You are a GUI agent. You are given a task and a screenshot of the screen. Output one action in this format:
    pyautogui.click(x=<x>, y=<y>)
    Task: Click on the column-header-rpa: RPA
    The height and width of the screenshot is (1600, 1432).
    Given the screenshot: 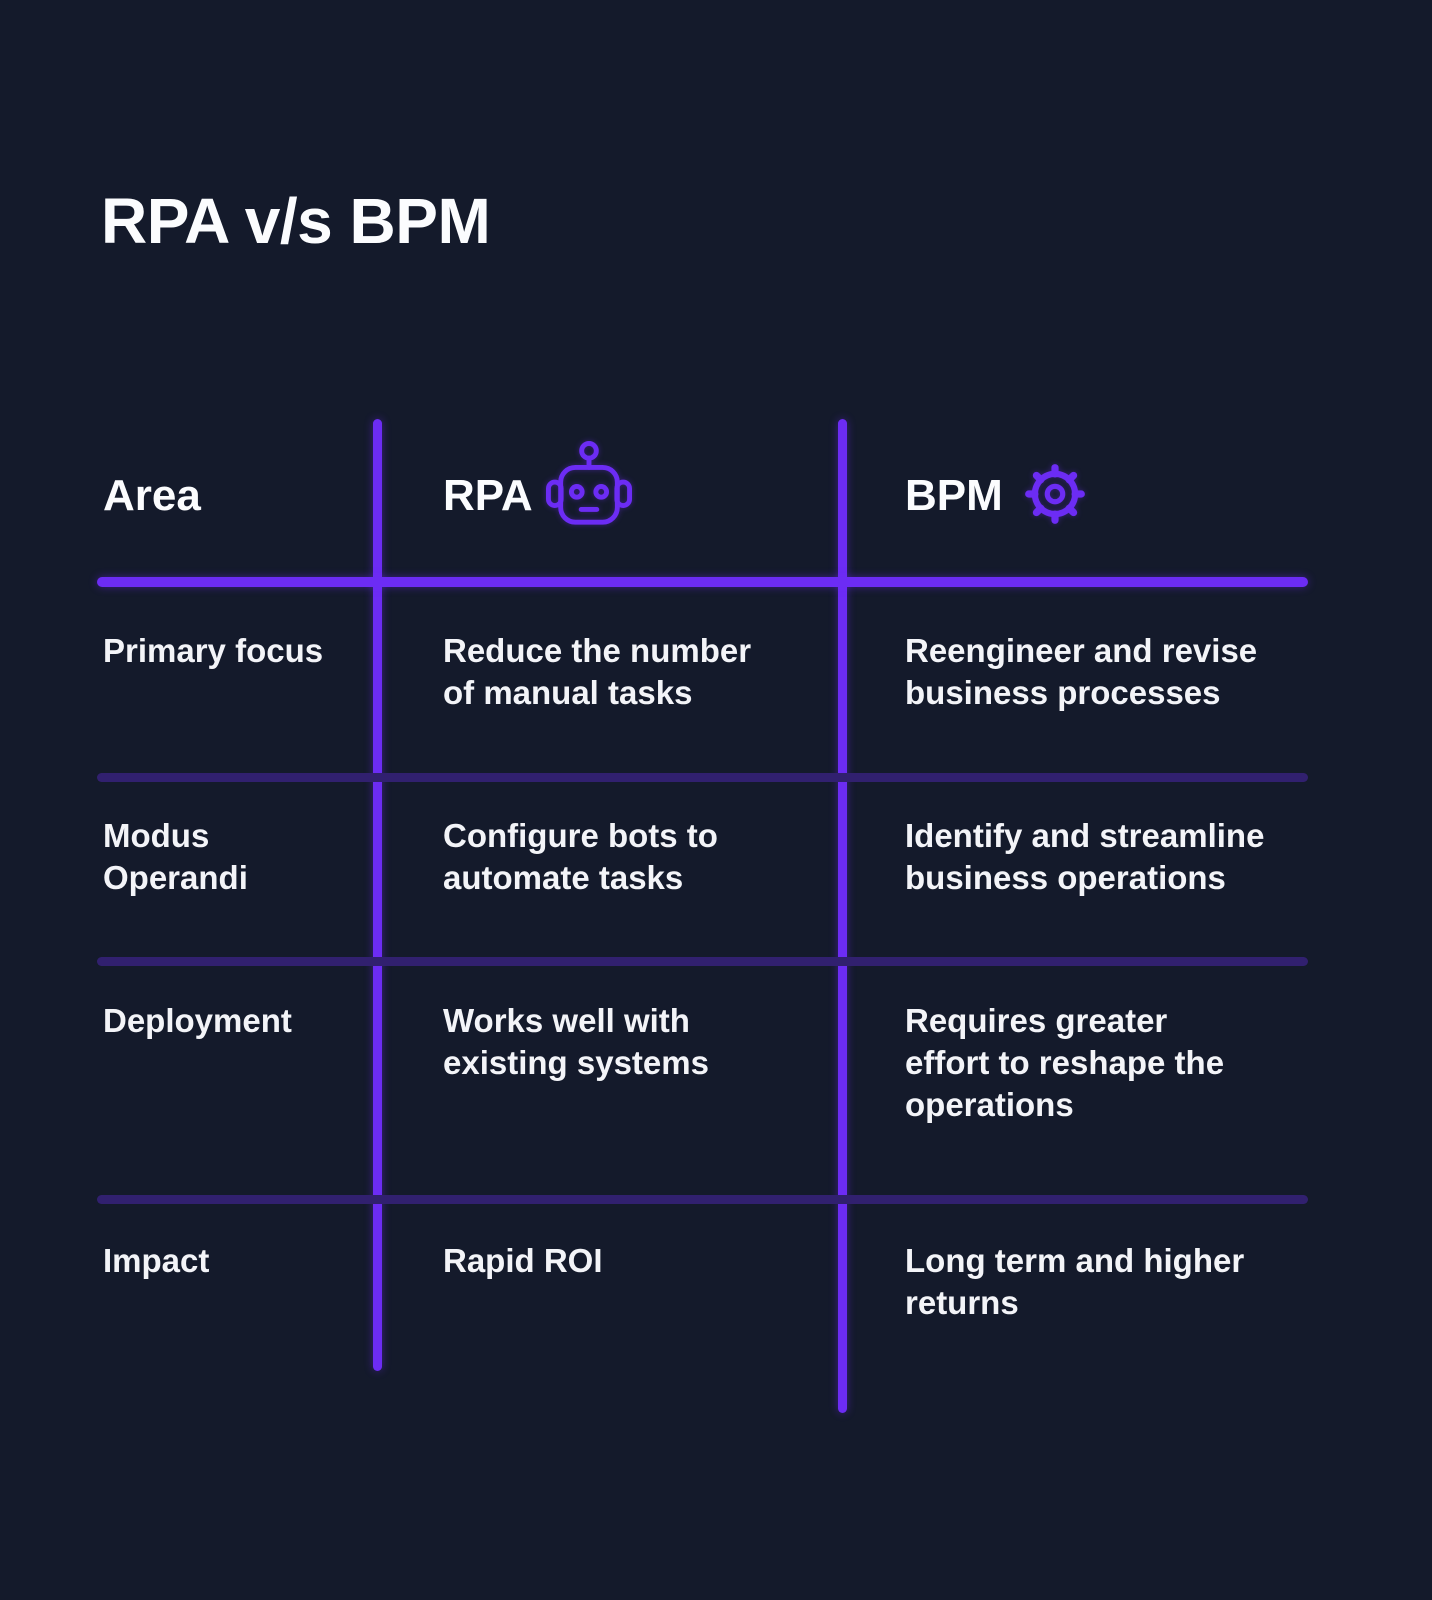 What is the action you would take?
    pyautogui.click(x=488, y=495)
    